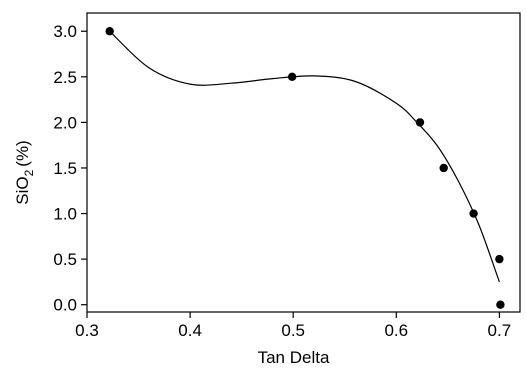 This screenshot has height=368, width=526. Describe the element at coordinates (65, 31) in the screenshot. I see `y-tick-label: 3.0` at that location.